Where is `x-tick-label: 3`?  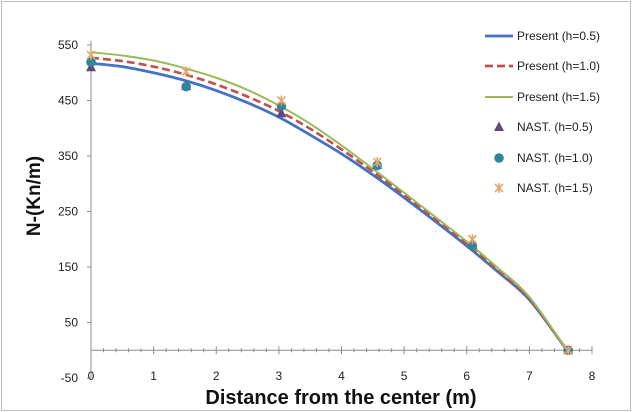 x-tick-label: 3 is located at coordinates (279, 376).